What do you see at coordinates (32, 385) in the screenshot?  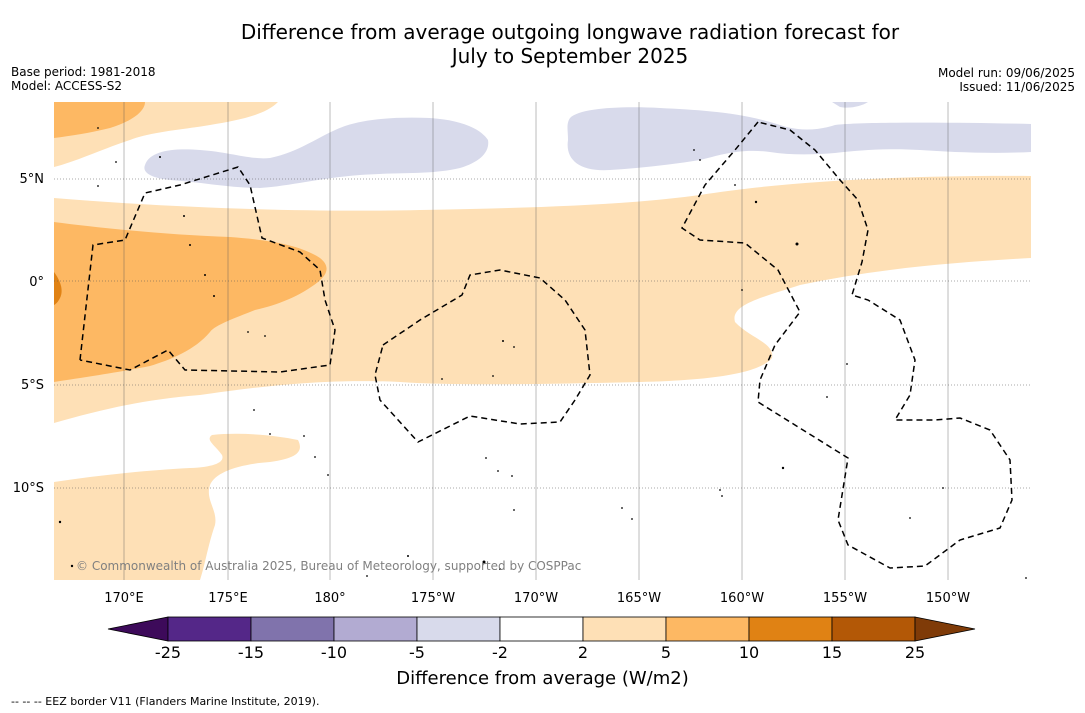 I see `lat-label: 5°S` at bounding box center [32, 385].